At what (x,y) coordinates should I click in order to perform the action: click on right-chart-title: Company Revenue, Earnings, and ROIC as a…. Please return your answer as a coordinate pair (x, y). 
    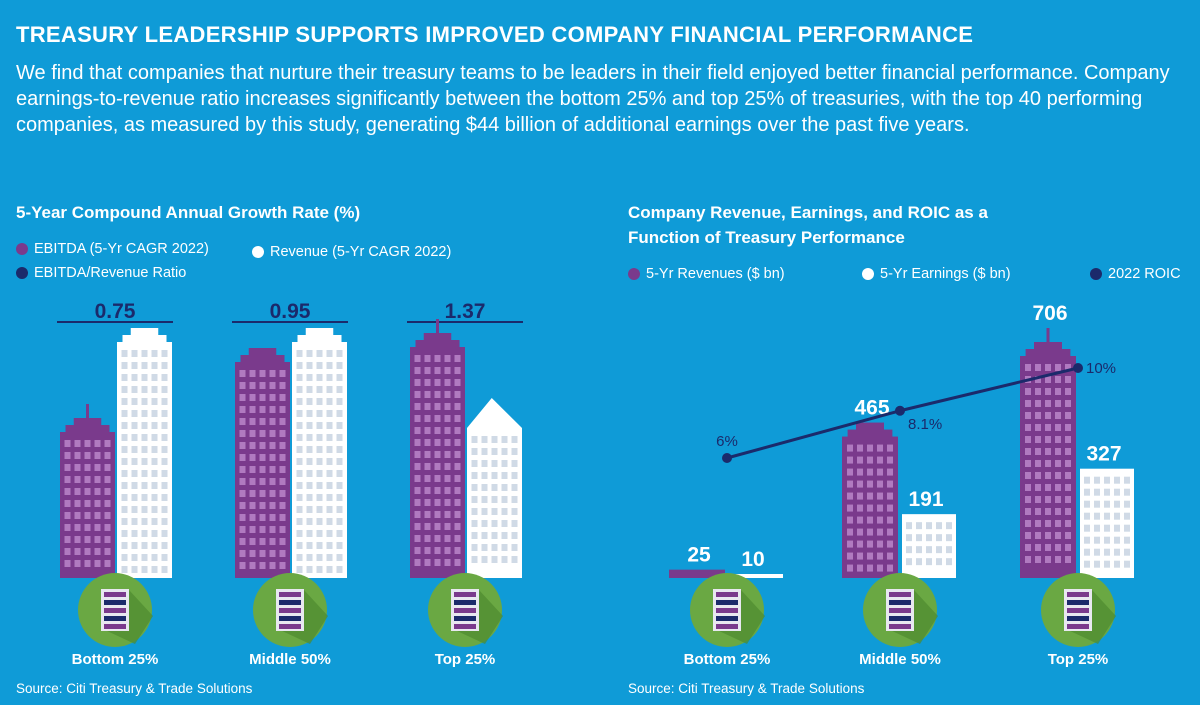
    Looking at the image, I should click on (808, 225).